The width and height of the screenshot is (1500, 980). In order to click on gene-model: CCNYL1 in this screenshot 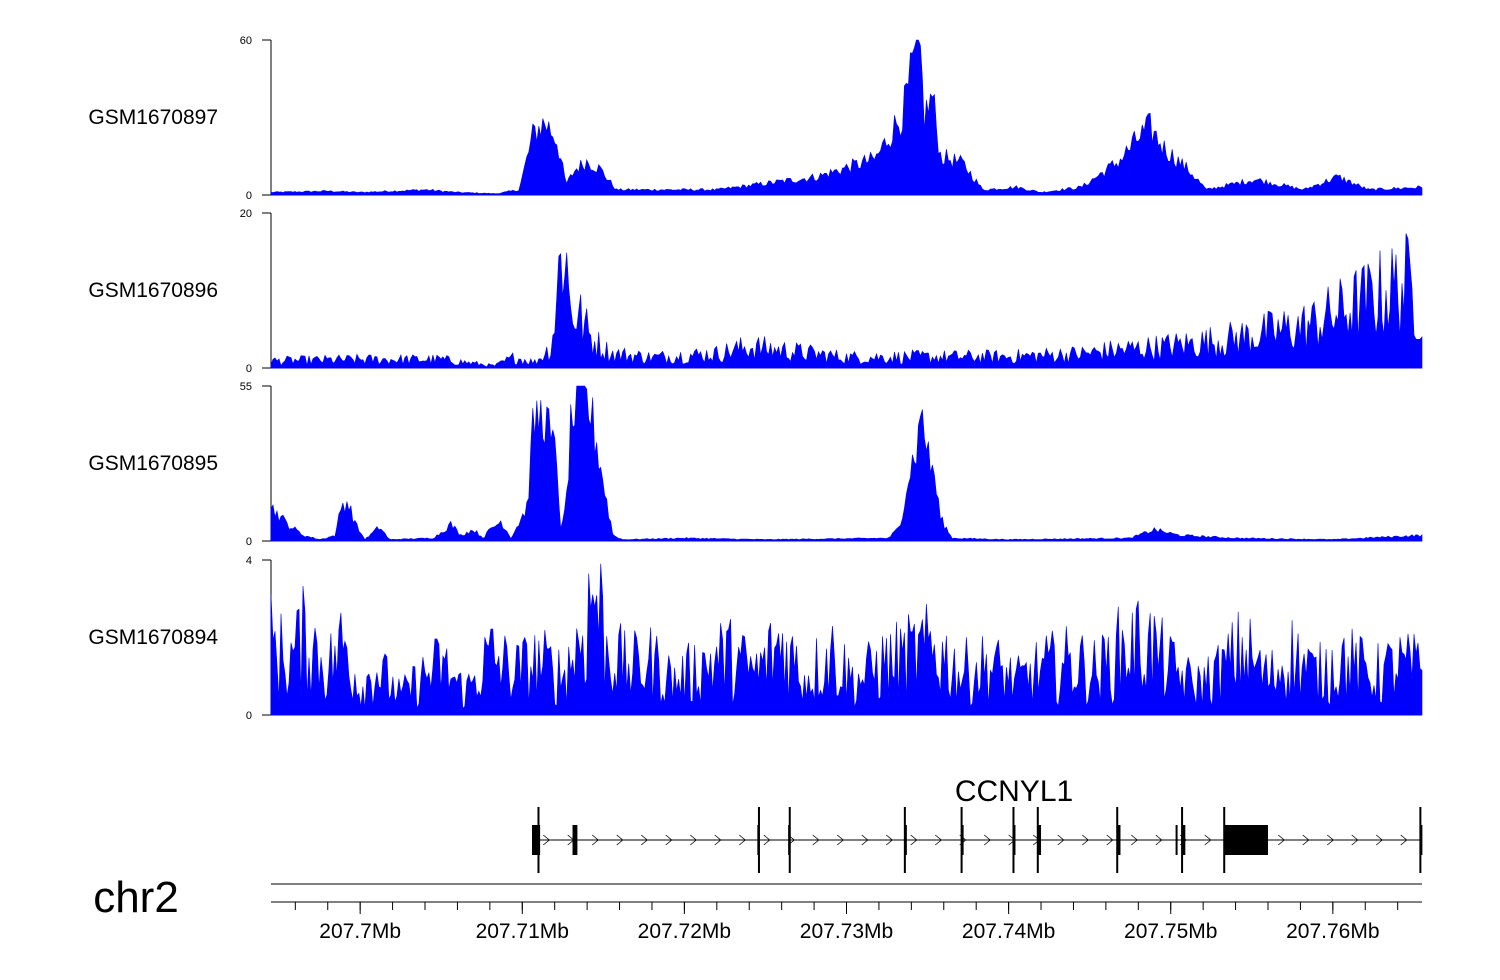, I will do `click(977, 824)`.